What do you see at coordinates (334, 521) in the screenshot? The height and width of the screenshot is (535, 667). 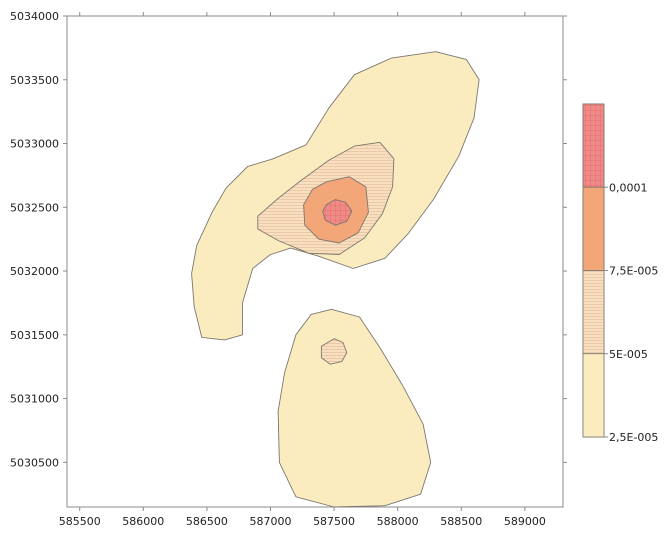 I see `x-tick-label-4: 587500` at bounding box center [334, 521].